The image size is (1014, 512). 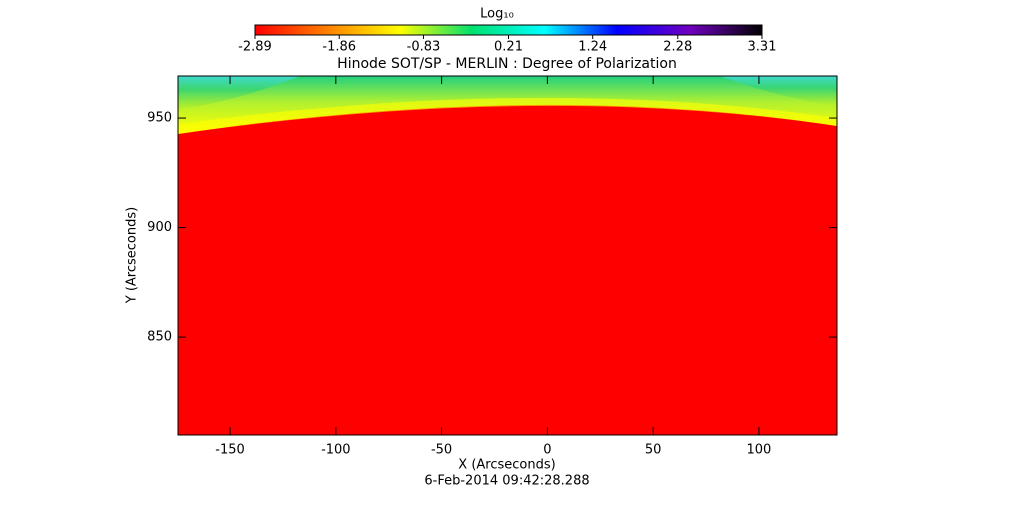 What do you see at coordinates (508, 47) in the screenshot?
I see `colorbar-tick-label: 0.21` at bounding box center [508, 47].